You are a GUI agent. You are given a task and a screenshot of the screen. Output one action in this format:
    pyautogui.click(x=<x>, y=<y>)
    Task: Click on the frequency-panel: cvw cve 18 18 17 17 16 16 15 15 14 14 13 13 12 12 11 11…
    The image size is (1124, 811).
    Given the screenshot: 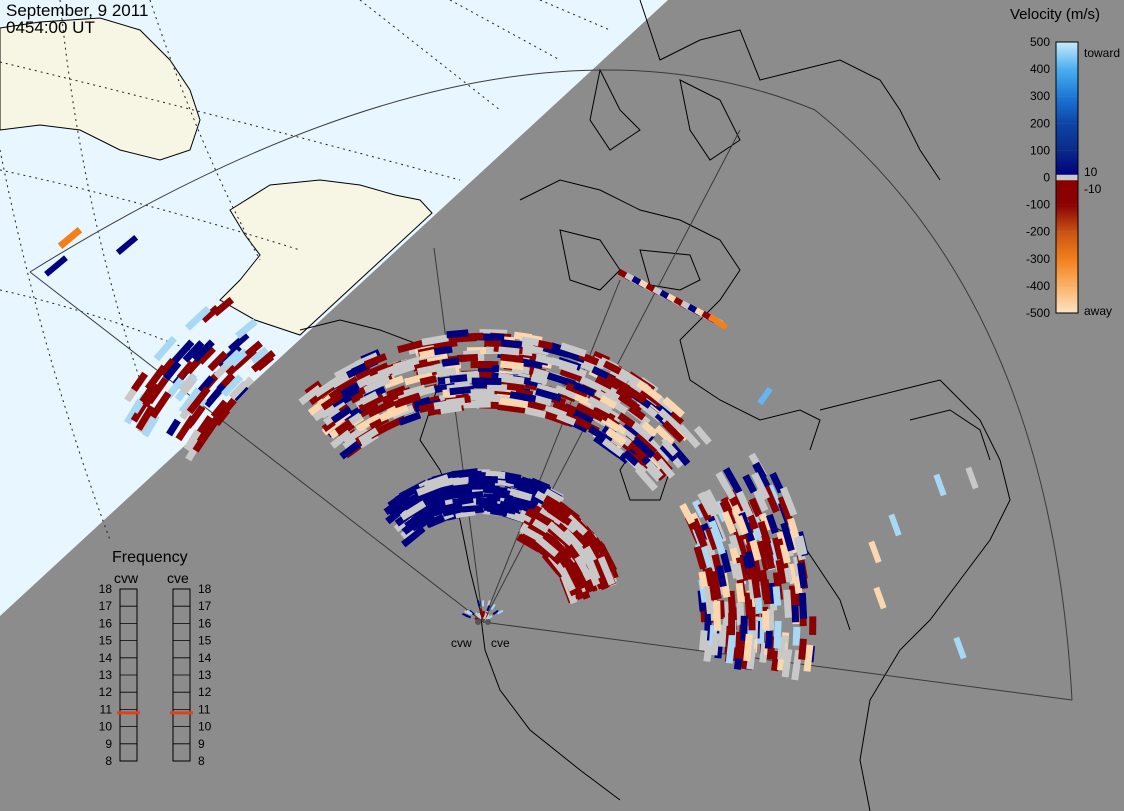 What is the action you would take?
    pyautogui.click(x=155, y=669)
    